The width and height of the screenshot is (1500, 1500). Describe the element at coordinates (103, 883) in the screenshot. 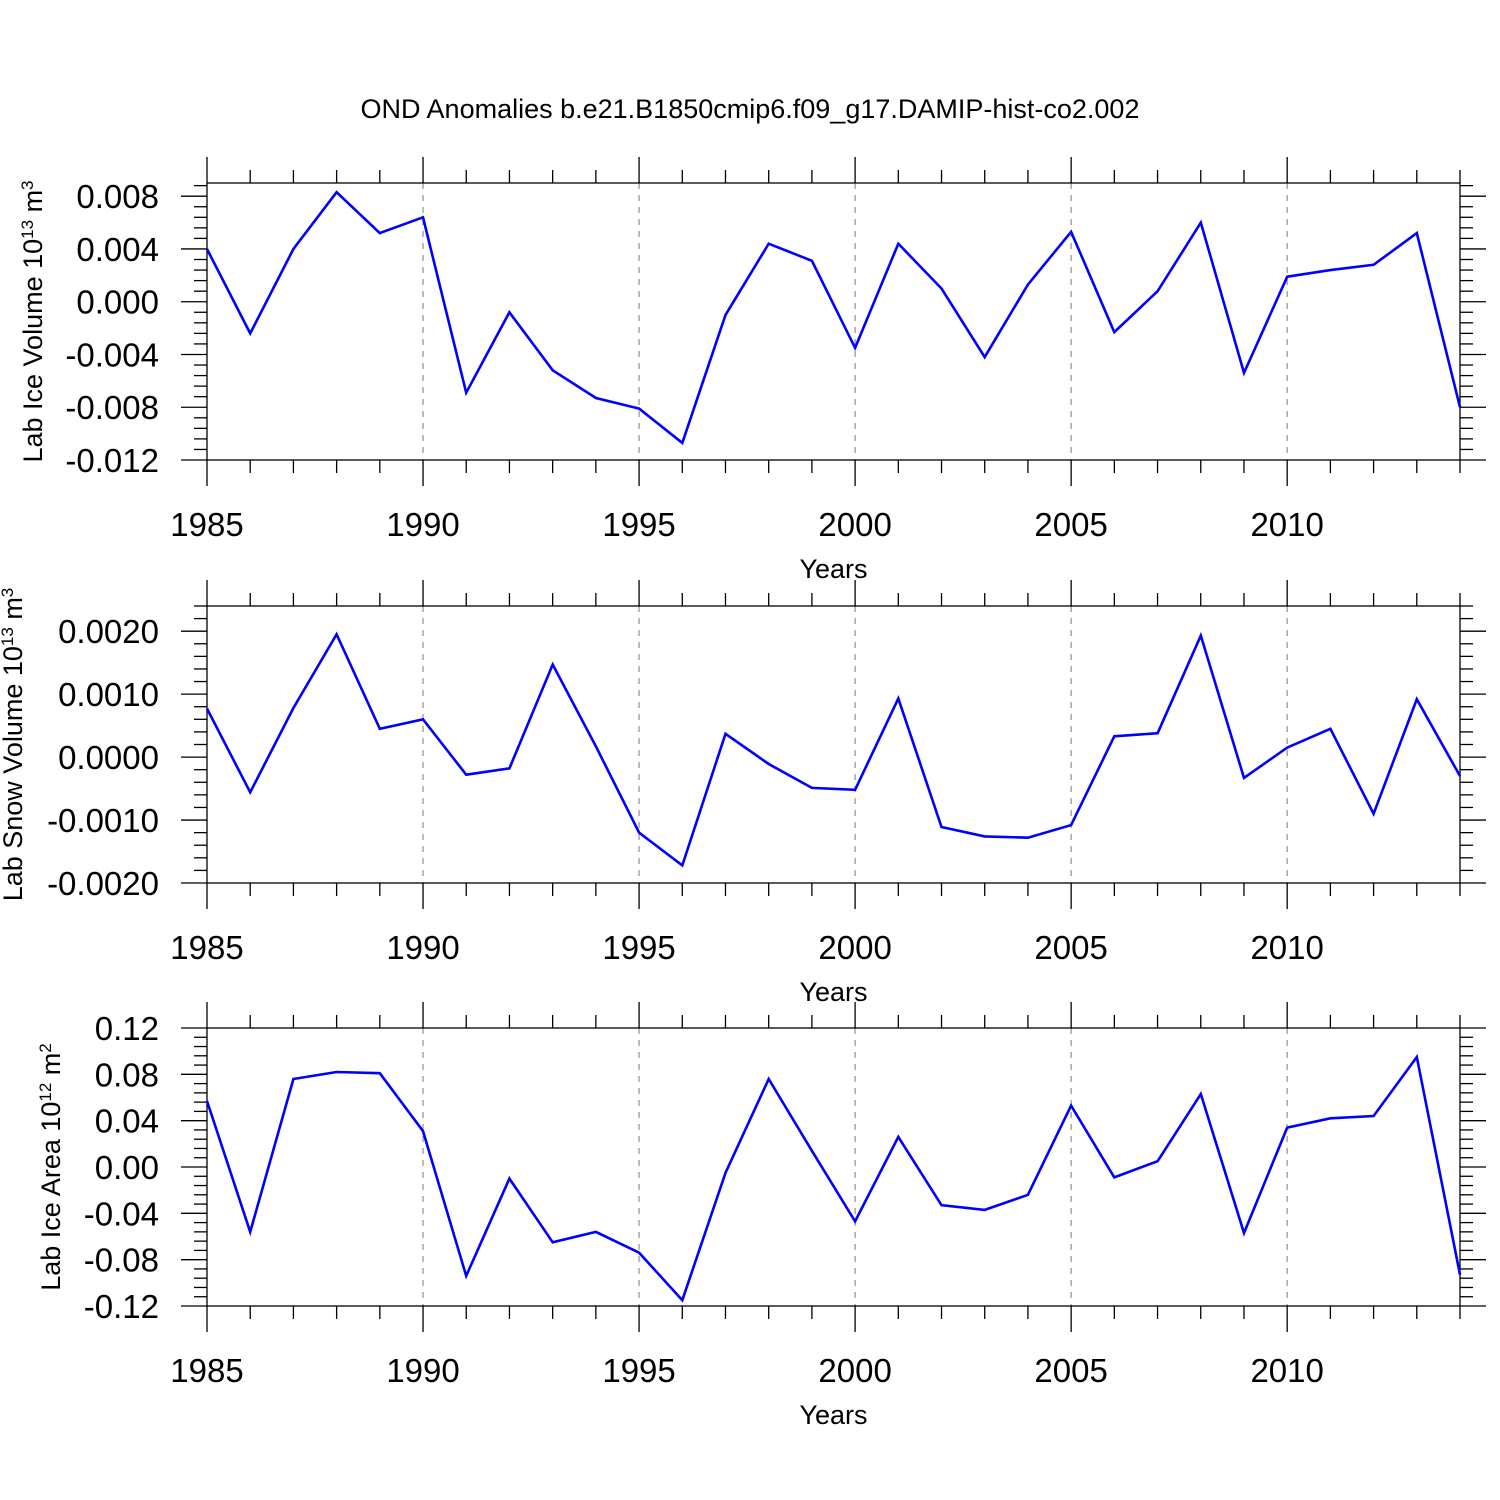

I see `y-tick-label: -0.0020` at that location.